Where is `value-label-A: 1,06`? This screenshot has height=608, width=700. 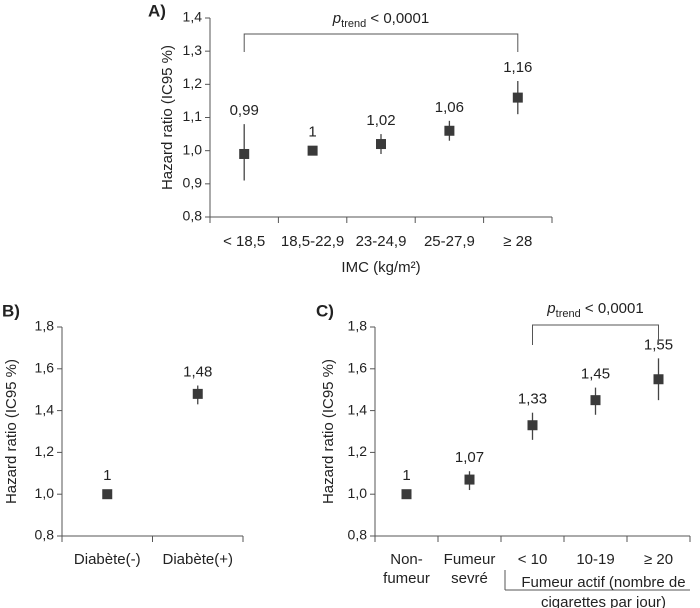 value-label-A: 1,06 is located at coordinates (449, 107).